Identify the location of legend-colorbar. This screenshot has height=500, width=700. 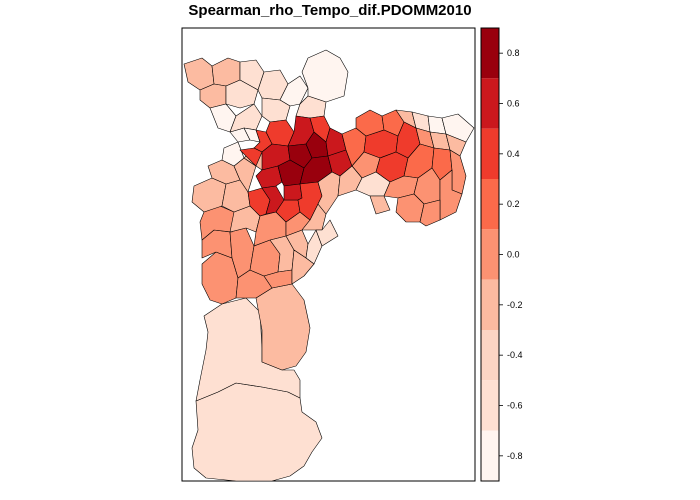
(490, 254).